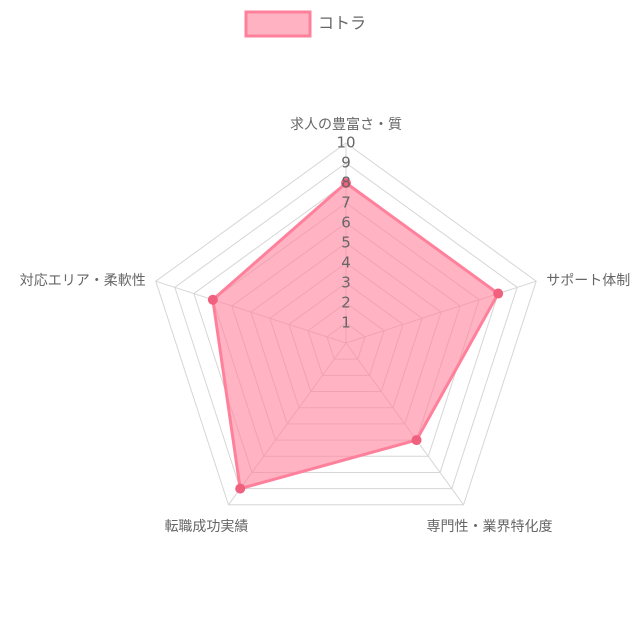  What do you see at coordinates (206, 527) in the screenshot?
I see `axis-label-3: 転職成功実績` at bounding box center [206, 527].